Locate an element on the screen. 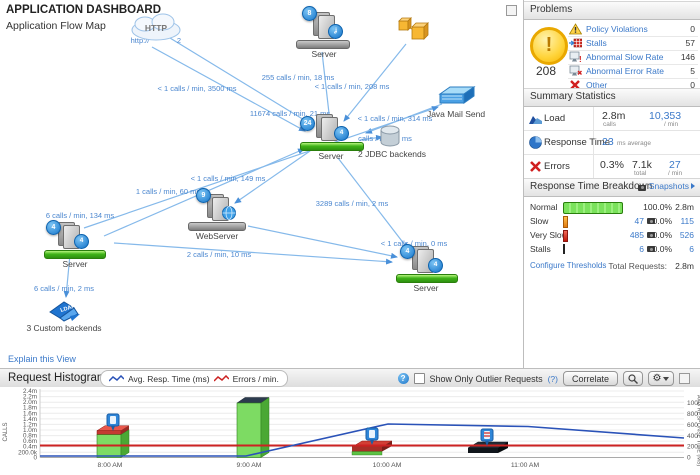 The height and width of the screenshot is (475, 700). node-label: 2 JDBC backends is located at coordinates (392, 154).